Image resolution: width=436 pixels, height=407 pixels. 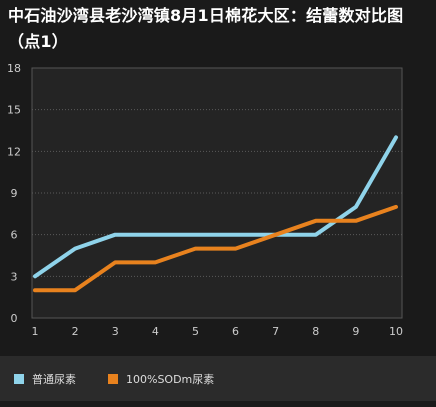 I want to click on y-tick-label: 12, so click(x=14, y=151).